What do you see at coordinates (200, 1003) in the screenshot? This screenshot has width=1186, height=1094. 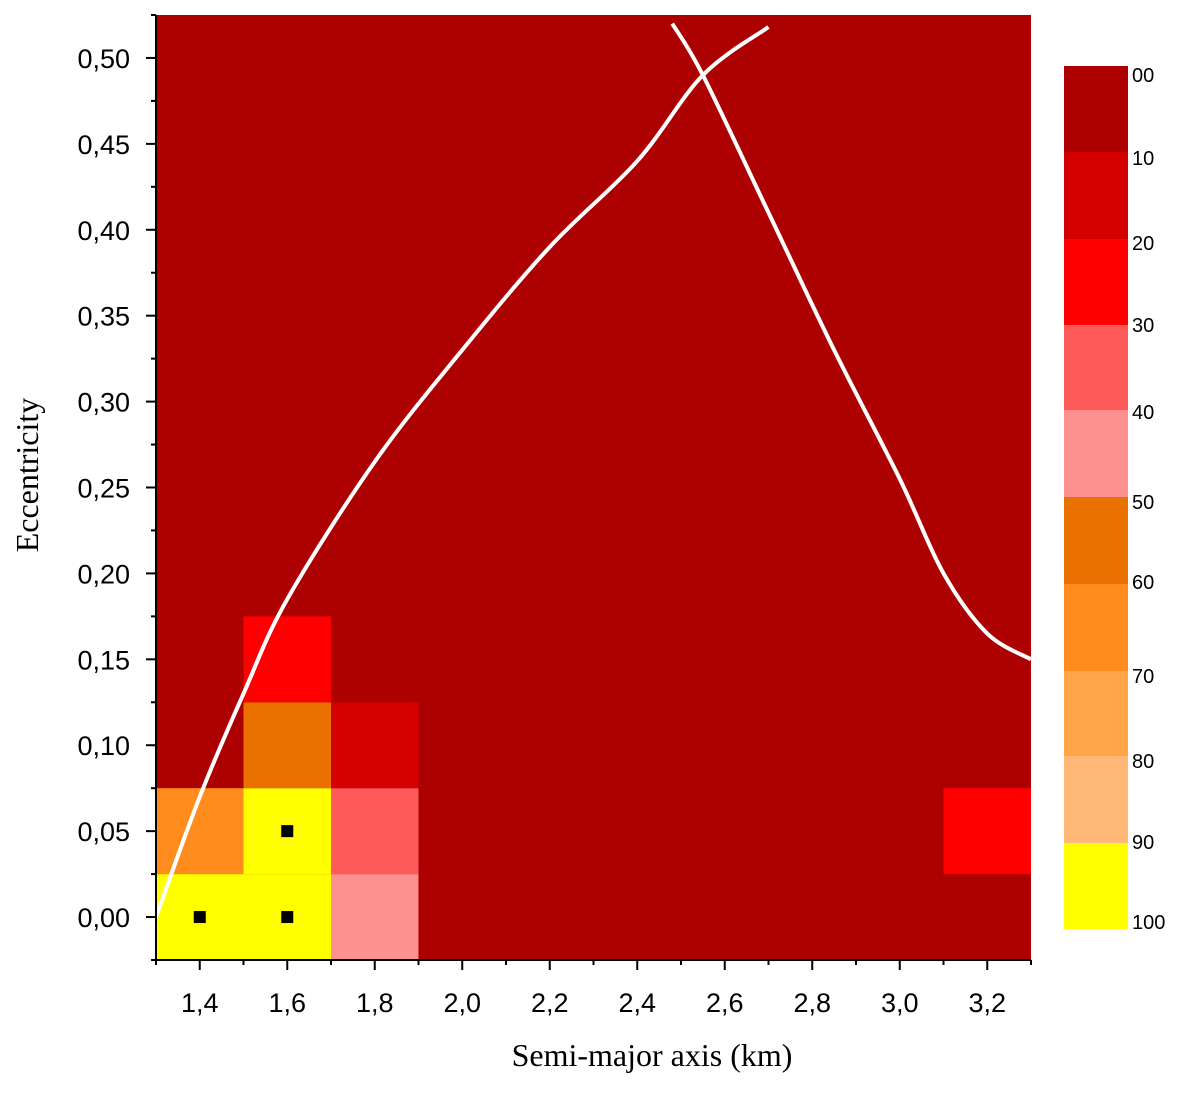 I see `x-tick-label: 1,4` at bounding box center [200, 1003].